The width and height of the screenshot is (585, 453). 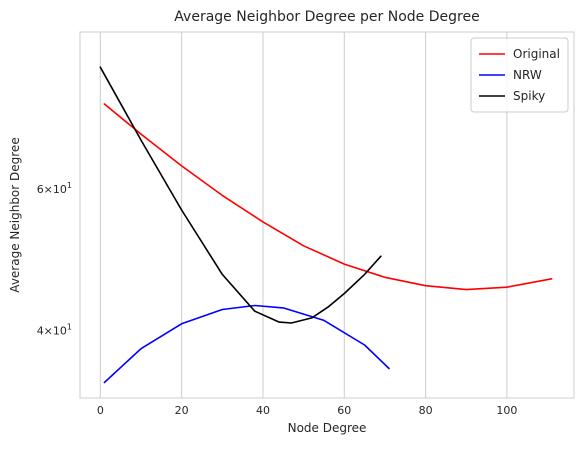 I want to click on legend-box, so click(x=519, y=75).